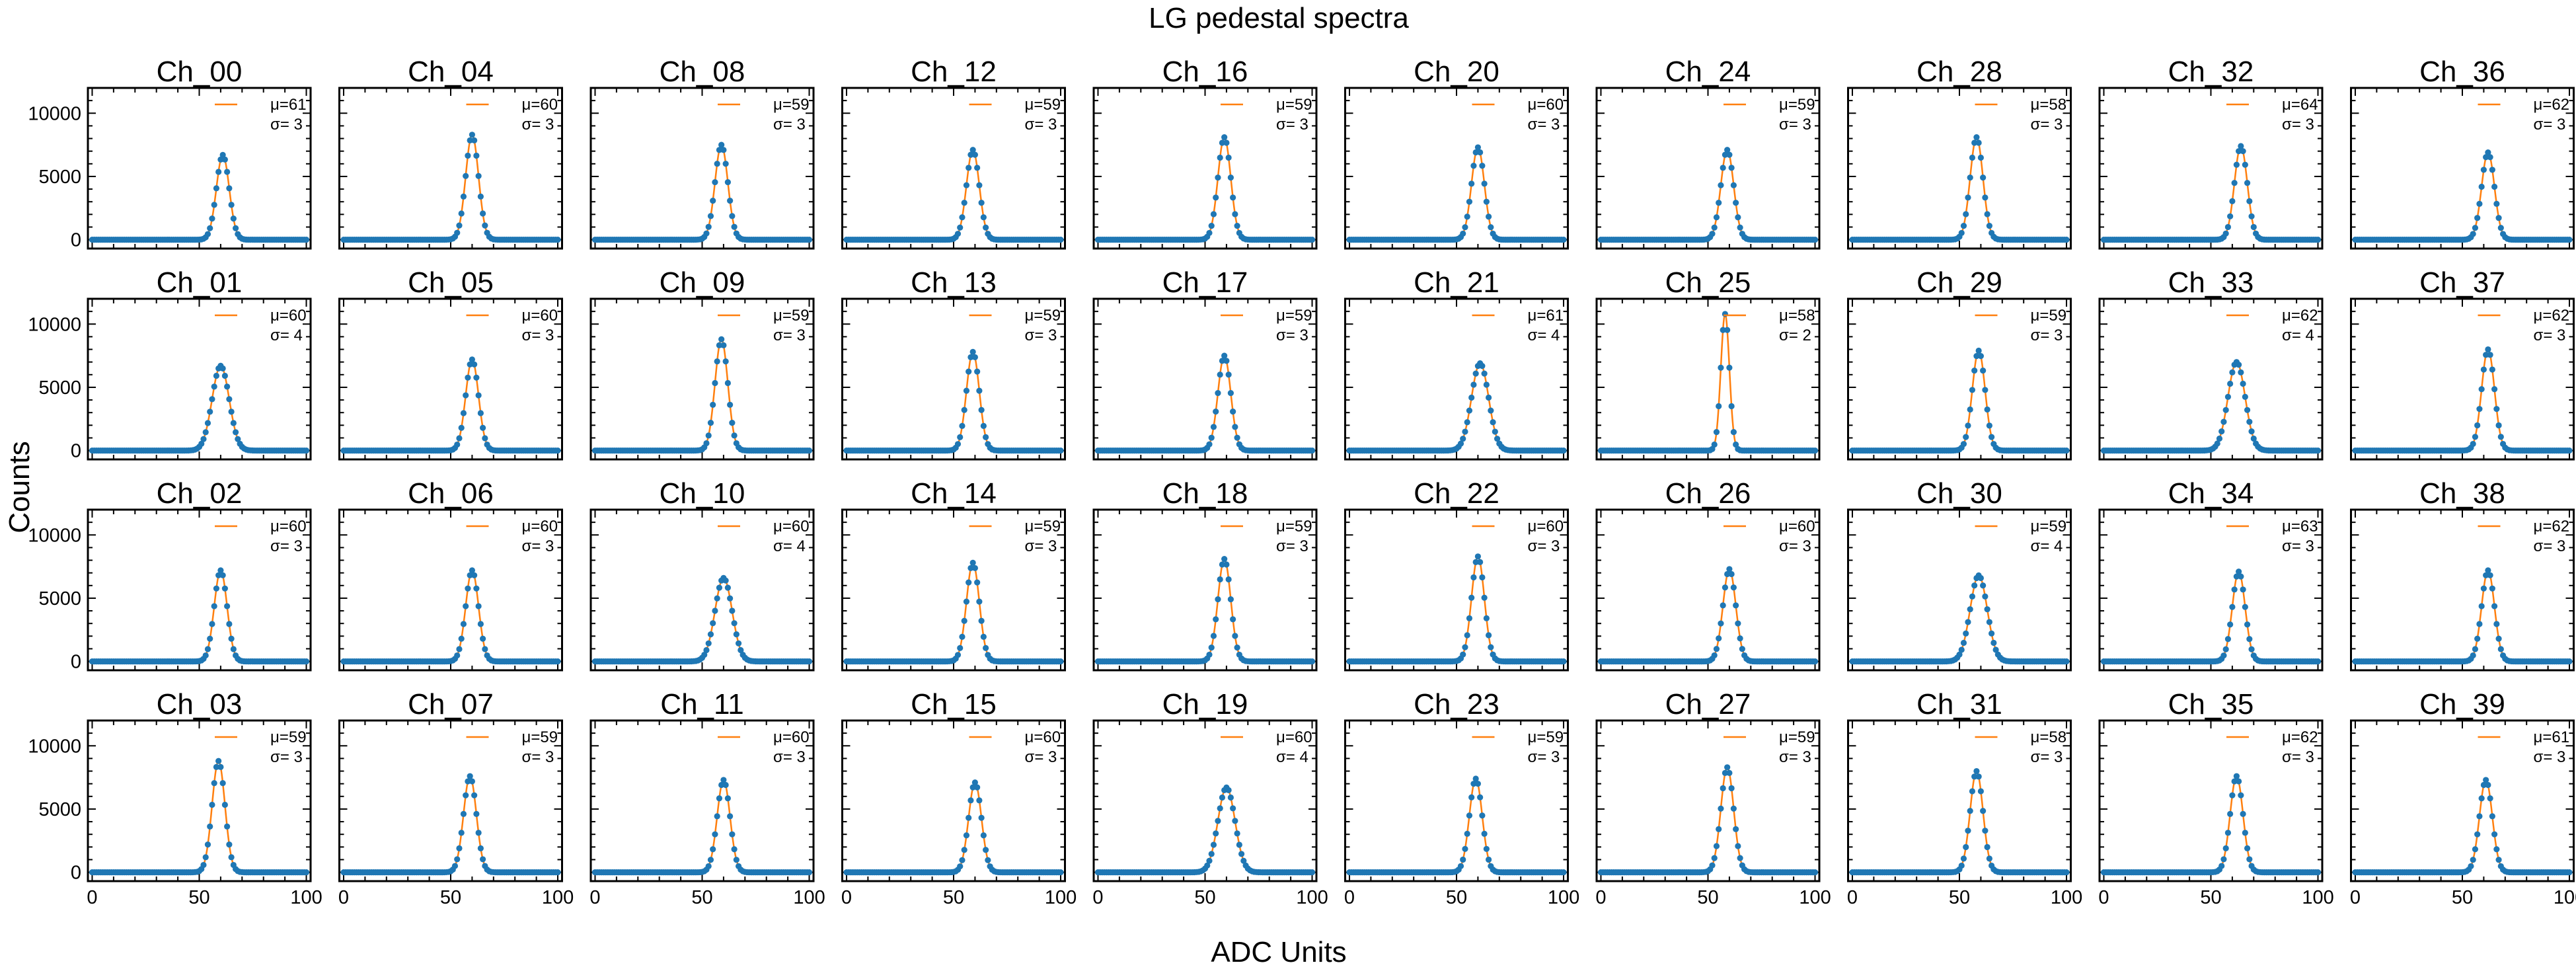 The image size is (2576, 975). Describe the element at coordinates (2211, 72) in the screenshot. I see `panel-title: Ch_32` at that location.